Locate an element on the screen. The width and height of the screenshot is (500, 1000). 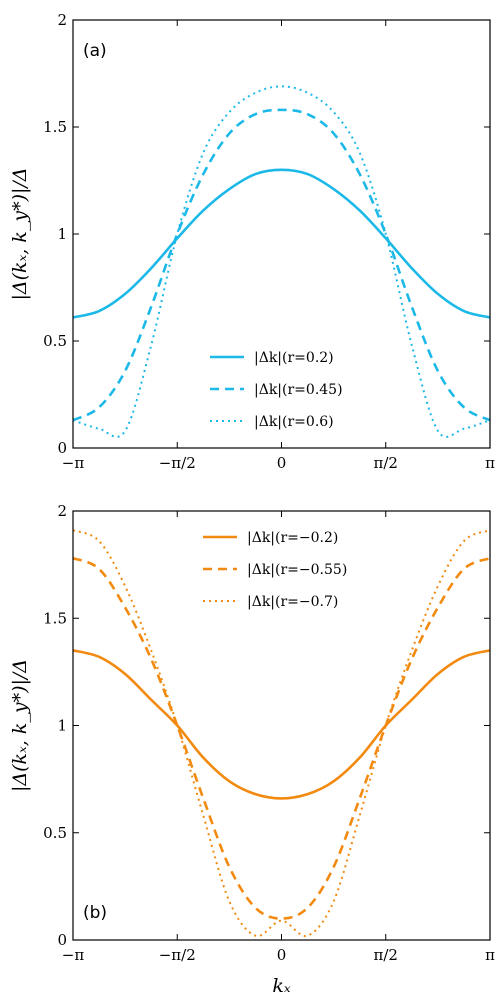
legend-entry: |Δk|(r=−0.2) is located at coordinates (292, 538).